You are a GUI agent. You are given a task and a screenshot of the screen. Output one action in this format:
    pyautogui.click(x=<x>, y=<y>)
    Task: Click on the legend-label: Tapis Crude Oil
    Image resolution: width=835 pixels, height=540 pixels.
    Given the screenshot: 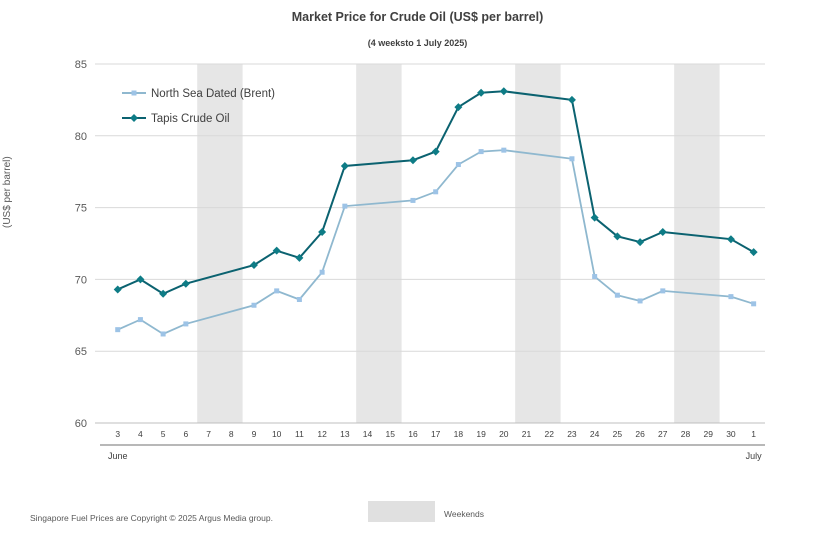 What is the action you would take?
    pyautogui.click(x=190, y=119)
    